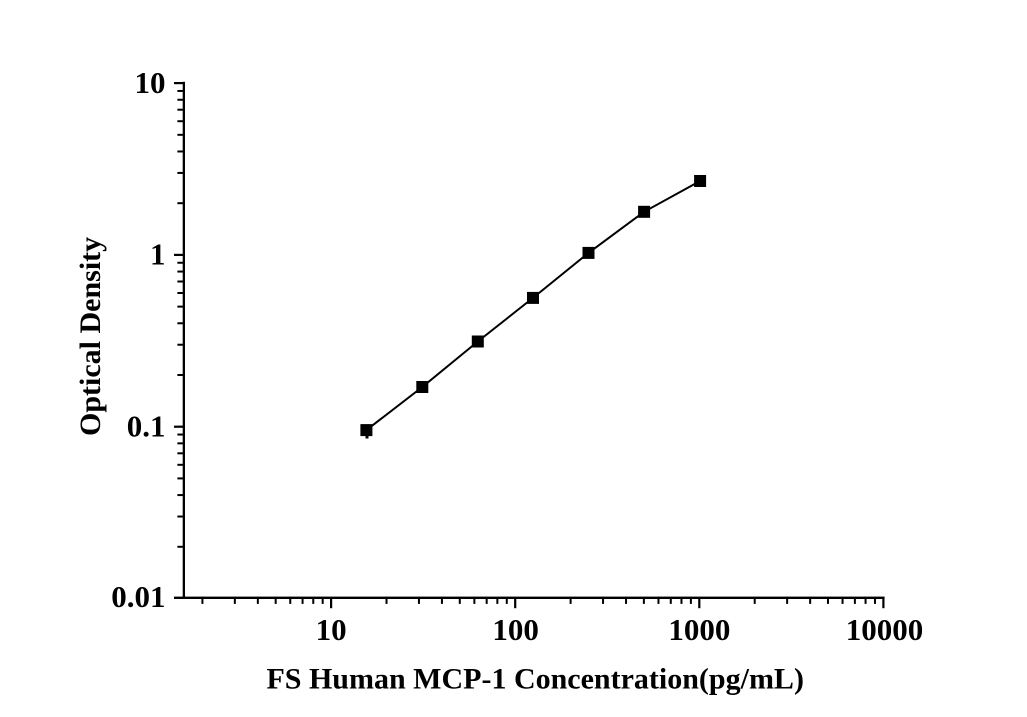 This screenshot has height=717, width=1027. Describe the element at coordinates (146, 425) in the screenshot. I see `svg-text: 0.1` at that location.